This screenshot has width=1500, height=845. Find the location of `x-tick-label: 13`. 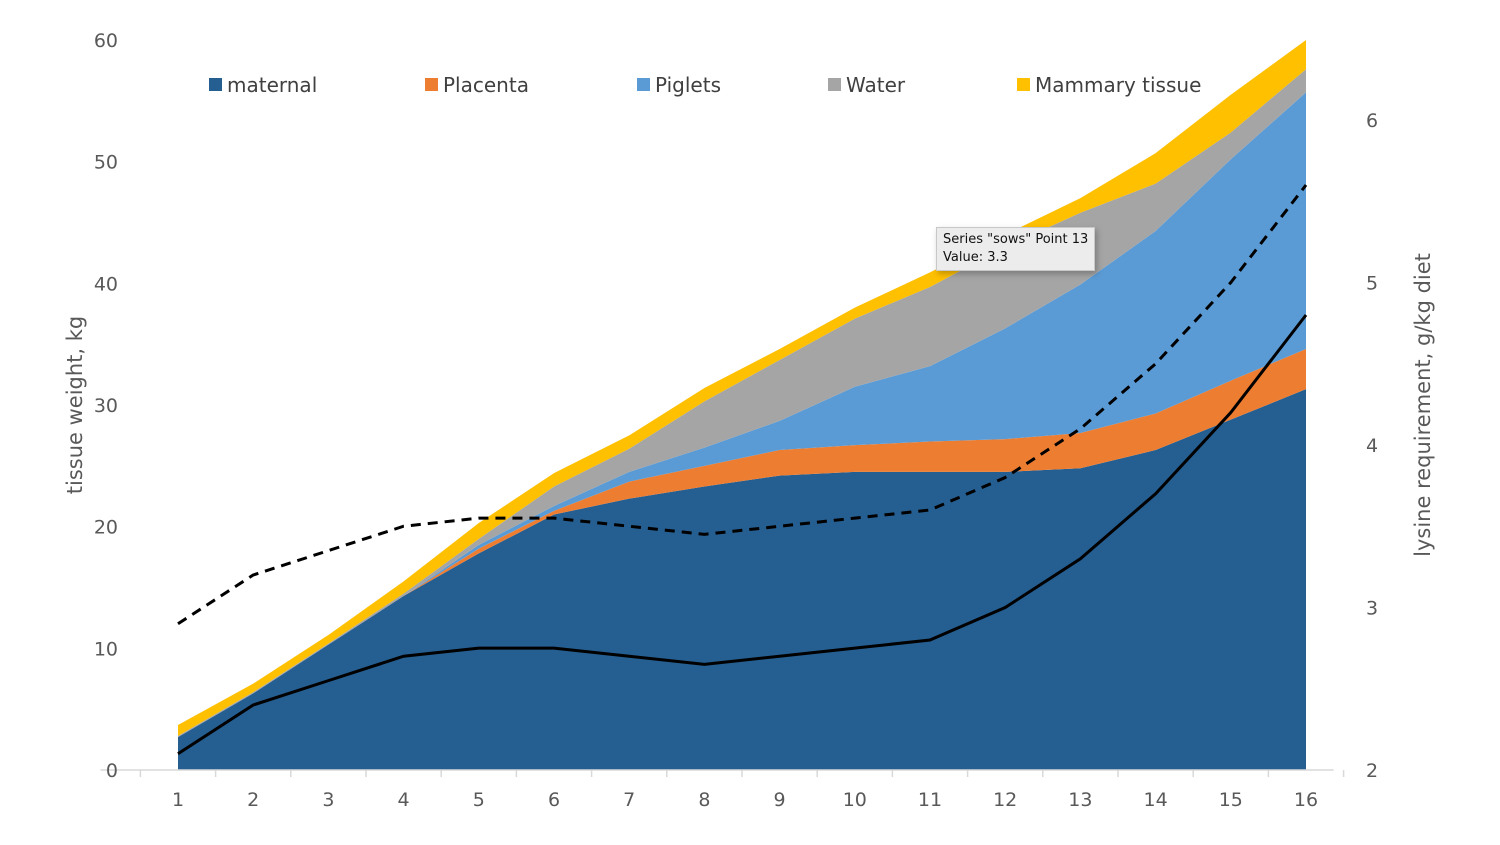

x-tick-label: 13 is located at coordinates (1080, 800).